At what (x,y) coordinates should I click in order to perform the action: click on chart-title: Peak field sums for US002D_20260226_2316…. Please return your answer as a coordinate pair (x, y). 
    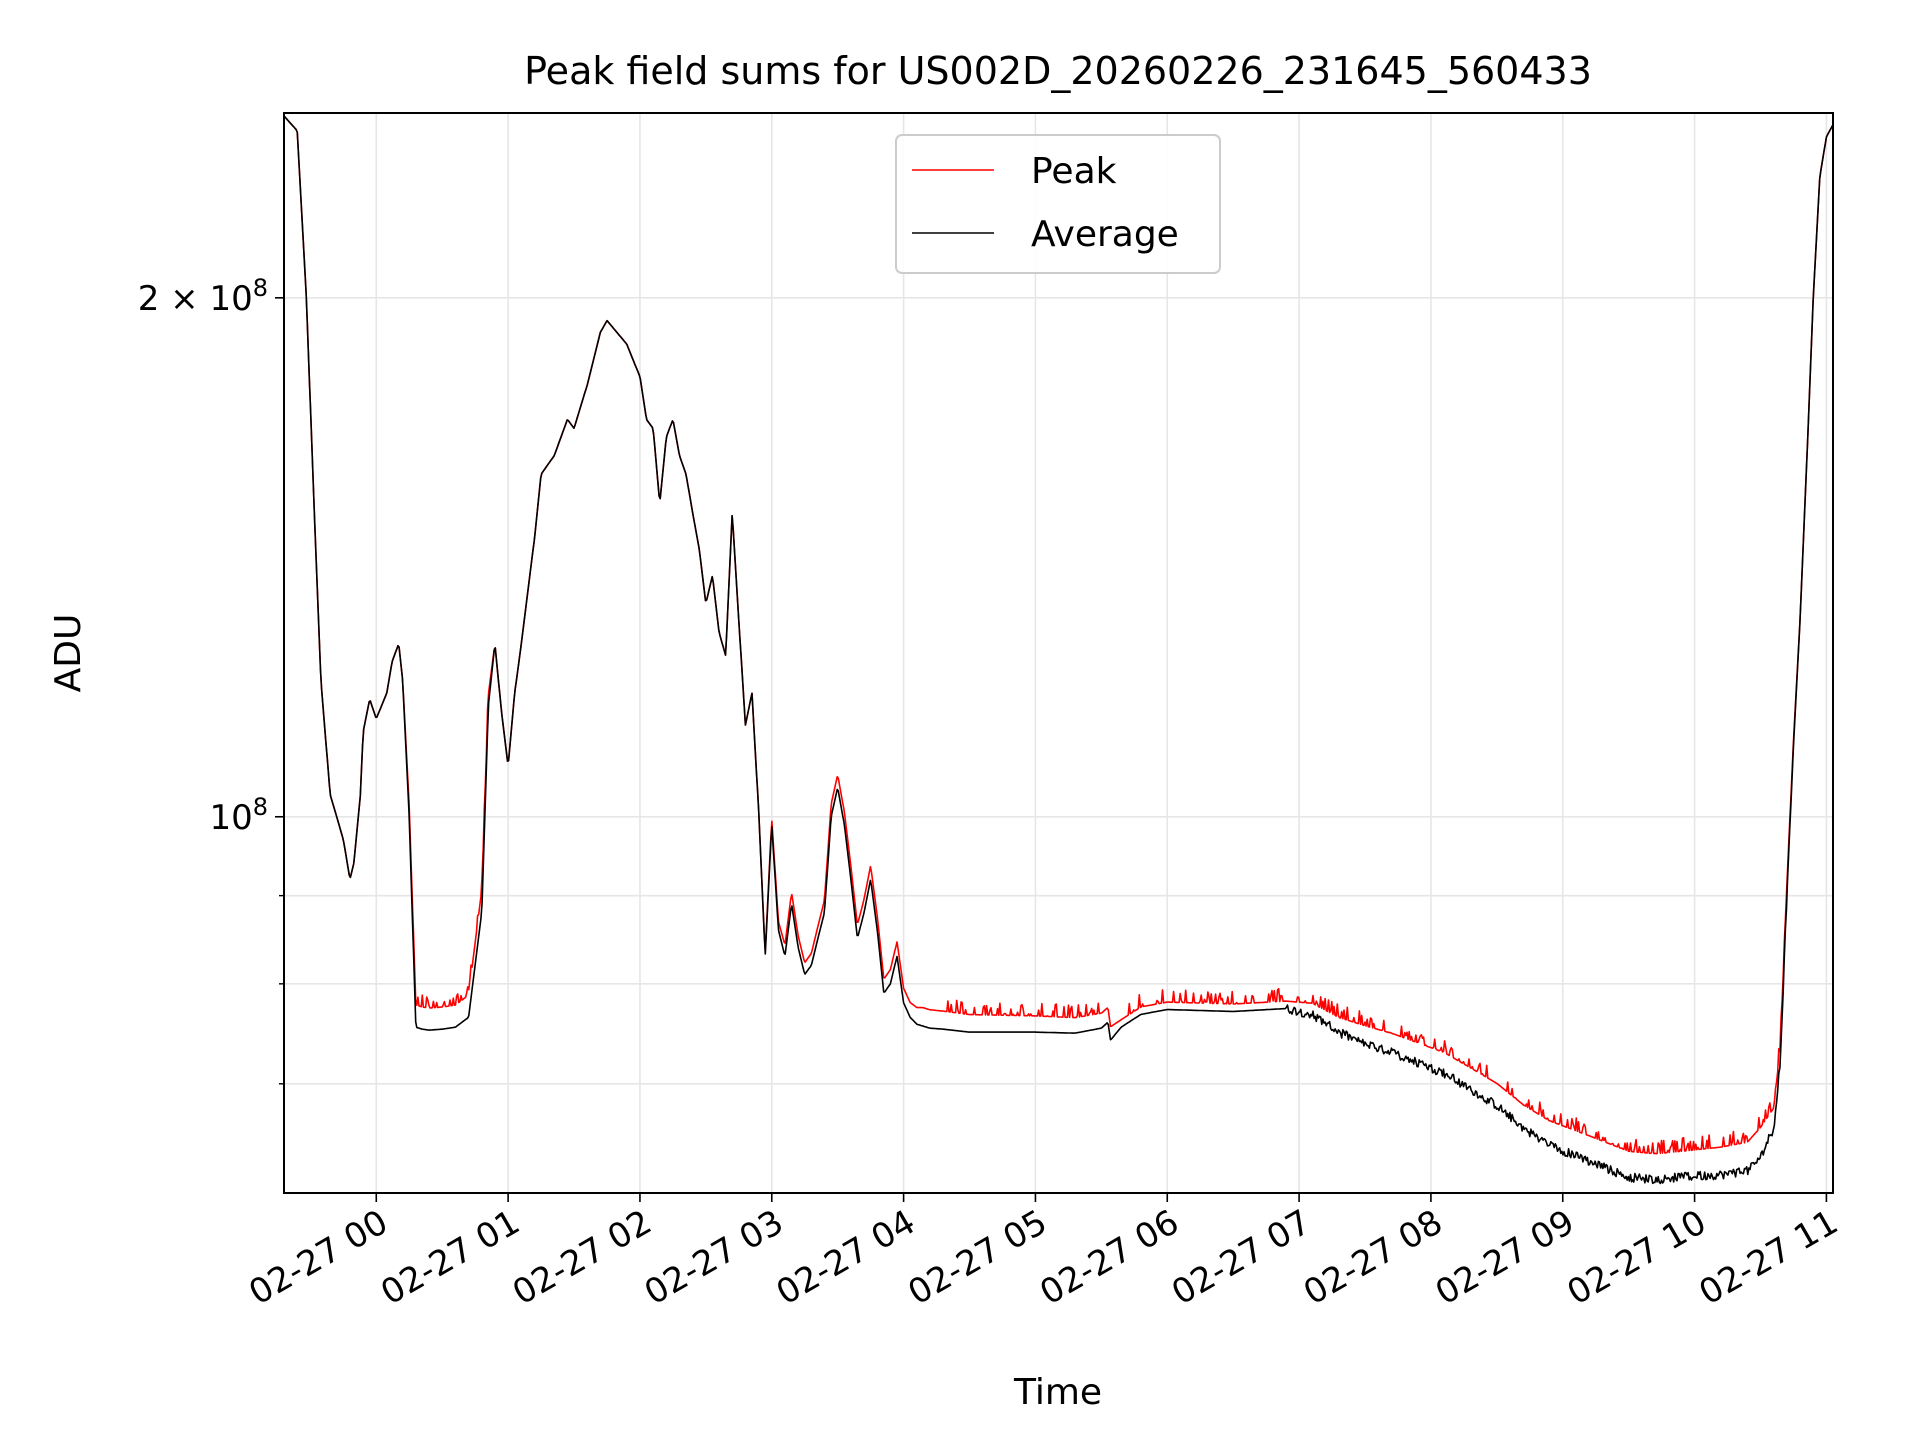
    Looking at the image, I should click on (1058, 71).